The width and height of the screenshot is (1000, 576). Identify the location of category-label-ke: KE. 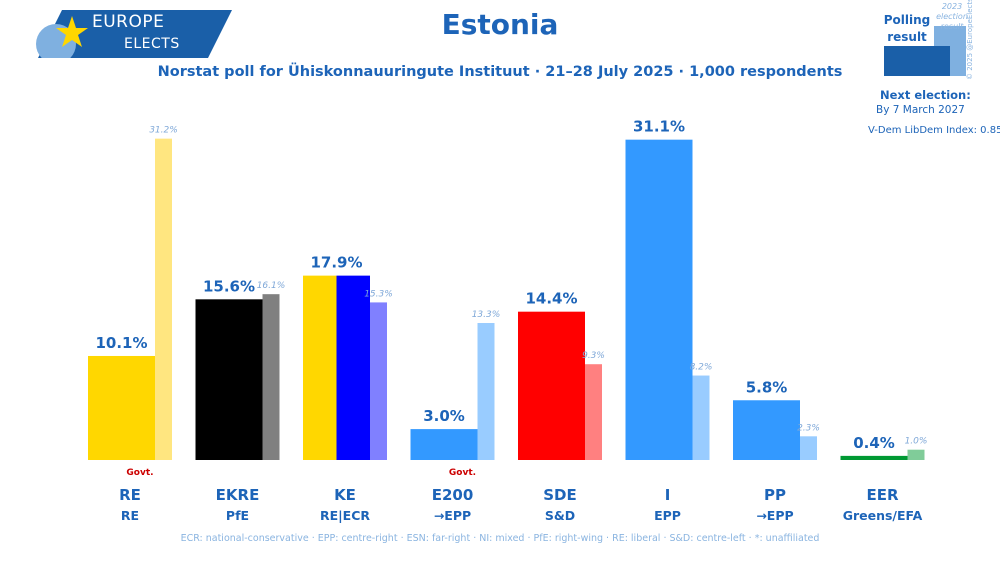
(345, 495).